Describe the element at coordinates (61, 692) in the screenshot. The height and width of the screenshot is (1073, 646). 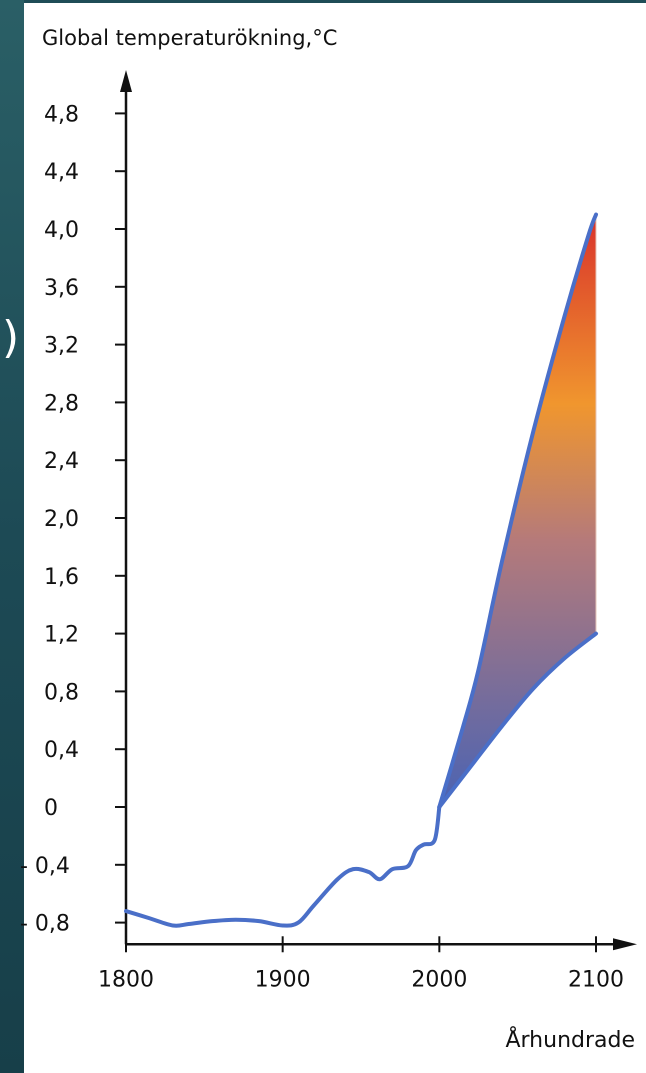
I see `y-tick-label: 0,8` at that location.